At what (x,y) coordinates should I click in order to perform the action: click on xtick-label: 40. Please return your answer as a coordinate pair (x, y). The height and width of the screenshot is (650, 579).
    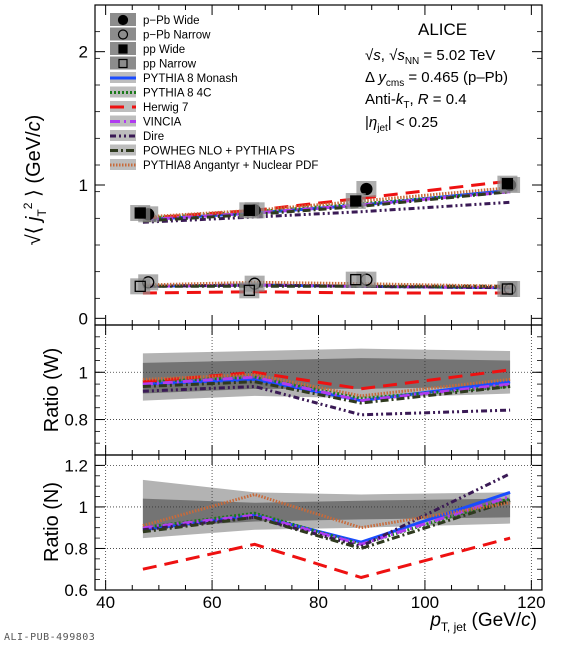
    Looking at the image, I should click on (105, 602).